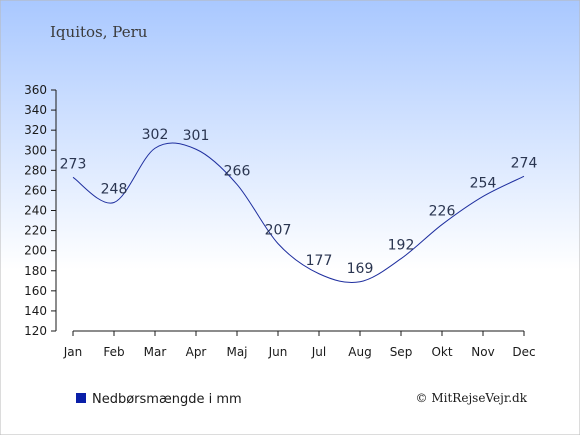  What do you see at coordinates (472, 398) in the screenshot?
I see `credit-text: © MitRejseVejr.dk` at bounding box center [472, 398].